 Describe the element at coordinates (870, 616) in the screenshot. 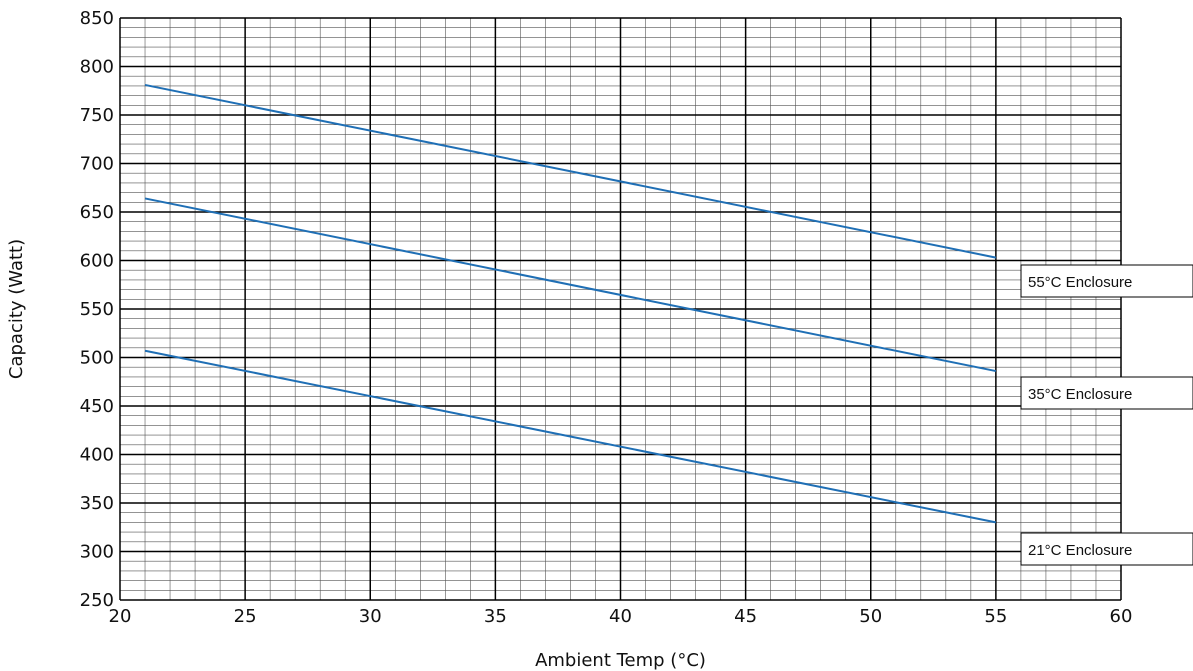

I see `x-tick-label: 50` at that location.